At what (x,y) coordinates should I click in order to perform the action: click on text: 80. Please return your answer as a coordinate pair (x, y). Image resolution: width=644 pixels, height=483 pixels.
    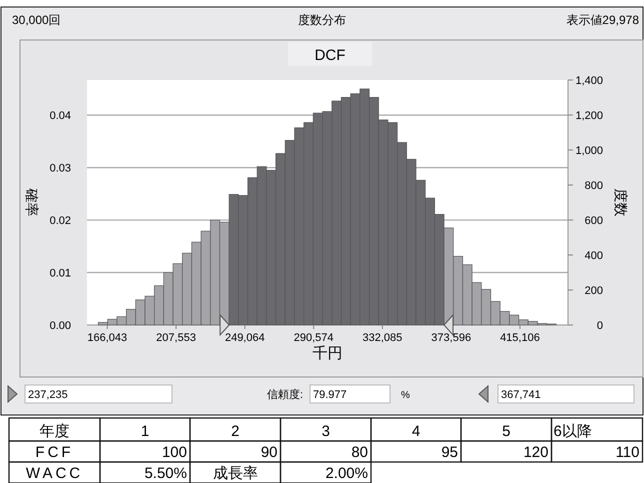
    Looking at the image, I should click on (359, 452).